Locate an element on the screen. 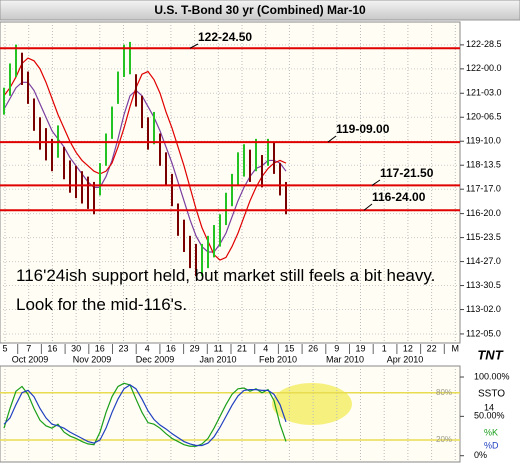 This screenshot has height=466, width=520. y-tick-label: 50.00% is located at coordinates (489, 416).